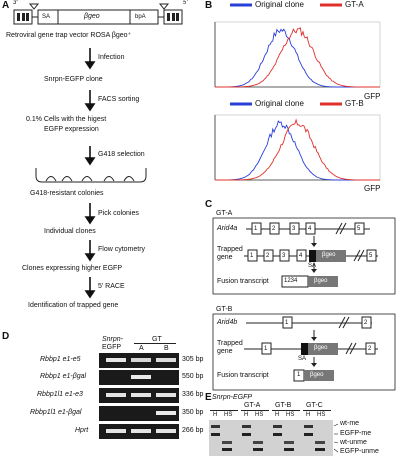 The image size is (400, 459). What do you see at coordinates (69, 35) in the screenshot?
I see `step-vector: Retroviral gene trap vector ROSA βgeo⁺` at bounding box center [69, 35].